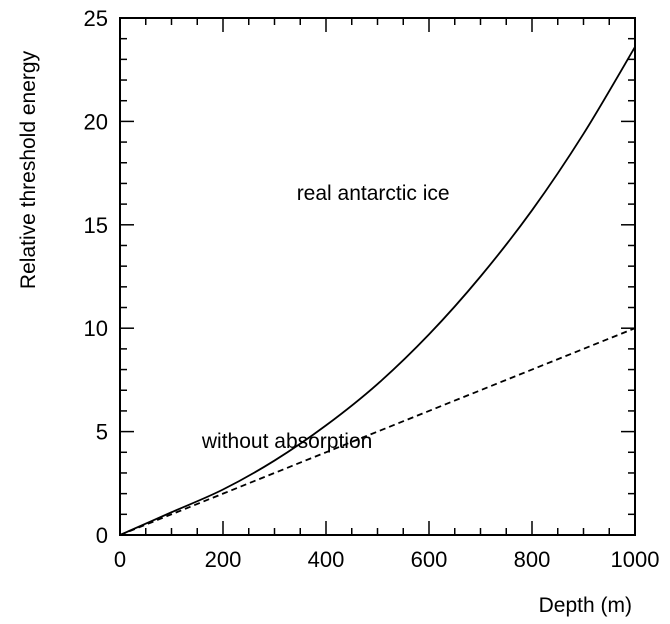 This screenshot has width=670, height=624. I want to click on x-tick-label: 1000, so click(635, 559).